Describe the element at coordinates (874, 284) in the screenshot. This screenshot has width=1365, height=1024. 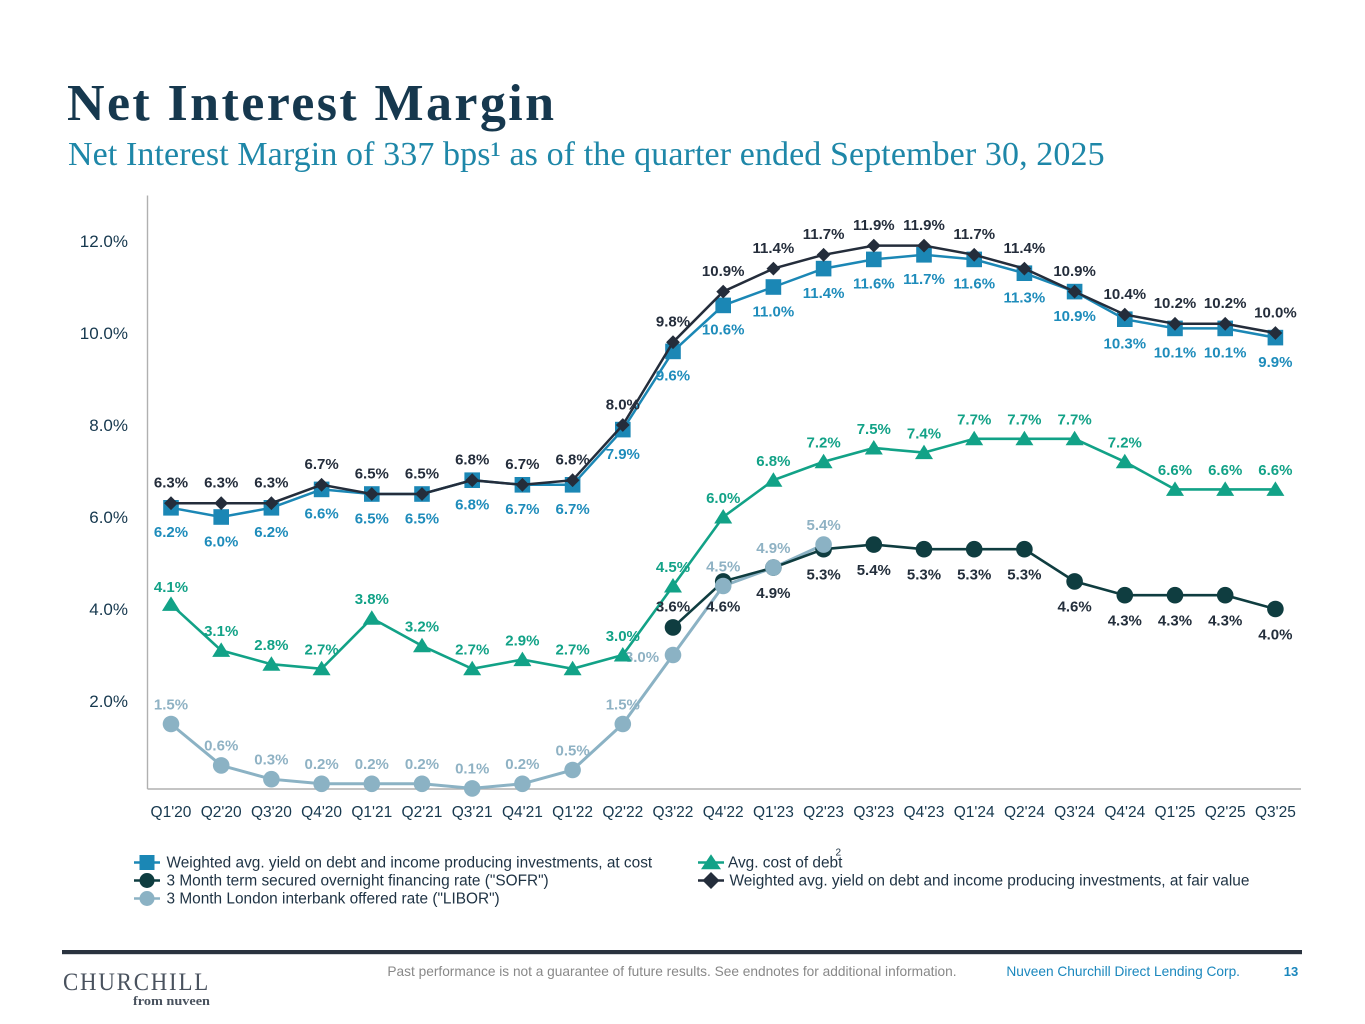
I see `svg-text: 11.6%` at that location.